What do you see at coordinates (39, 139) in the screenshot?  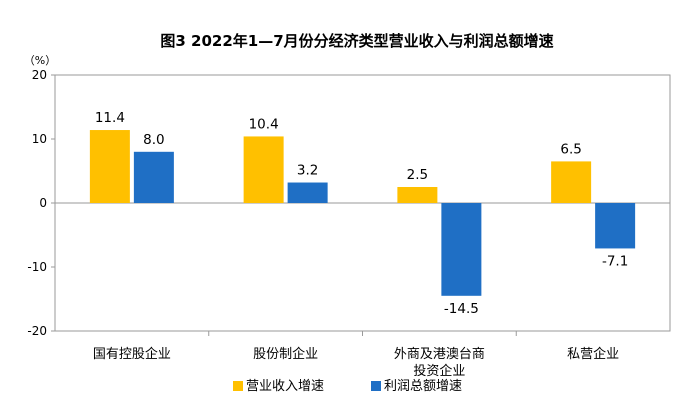 I see `y-tick-label: 10` at bounding box center [39, 139].